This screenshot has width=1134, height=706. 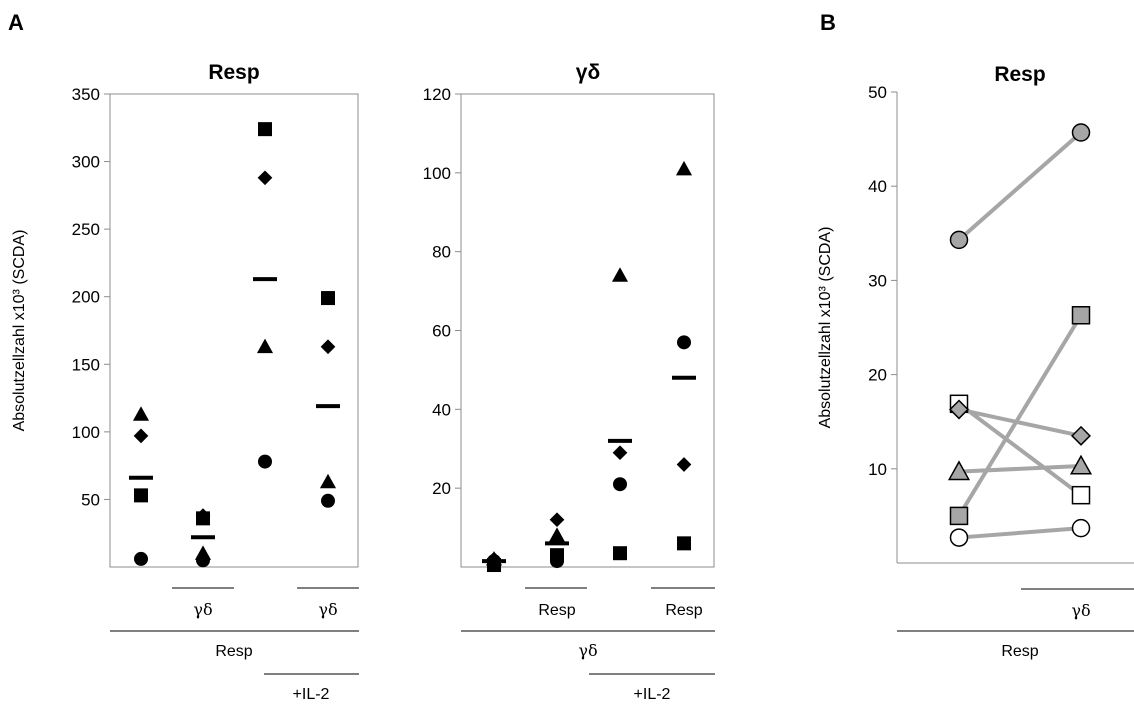 What do you see at coordinates (86, 162) in the screenshot?
I see `y-tick-label: 300` at bounding box center [86, 162].